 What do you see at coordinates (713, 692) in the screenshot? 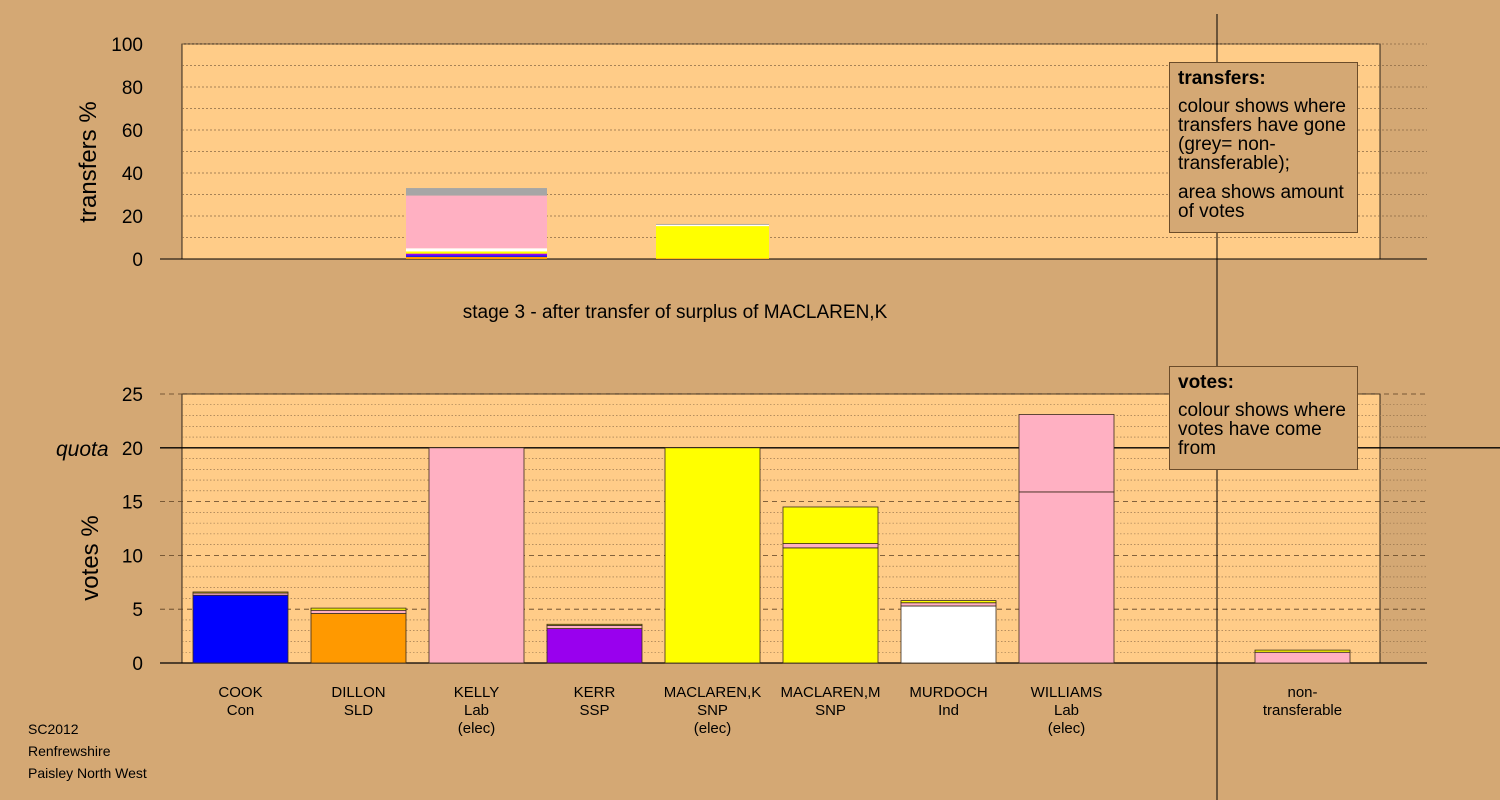
I see `category-label: MACLAREN,K` at bounding box center [713, 692].